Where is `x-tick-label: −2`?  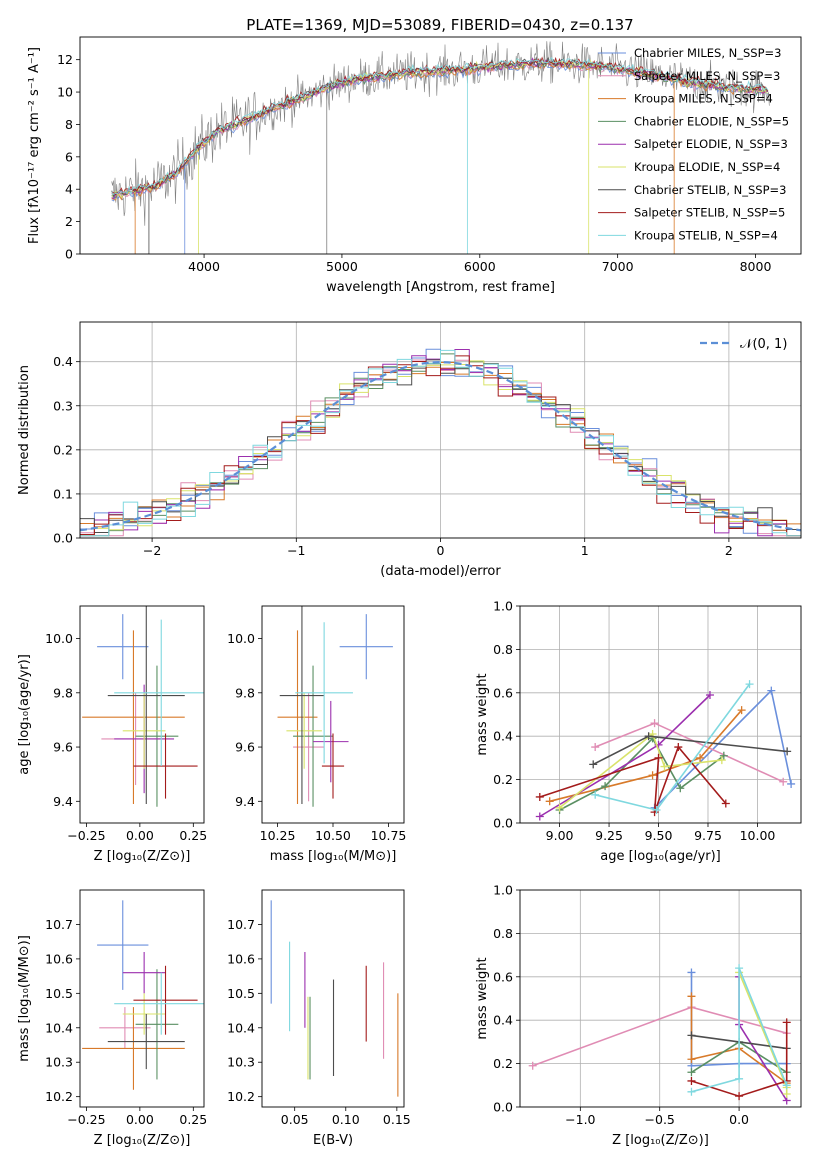 x-tick-label: −2 is located at coordinates (152, 550).